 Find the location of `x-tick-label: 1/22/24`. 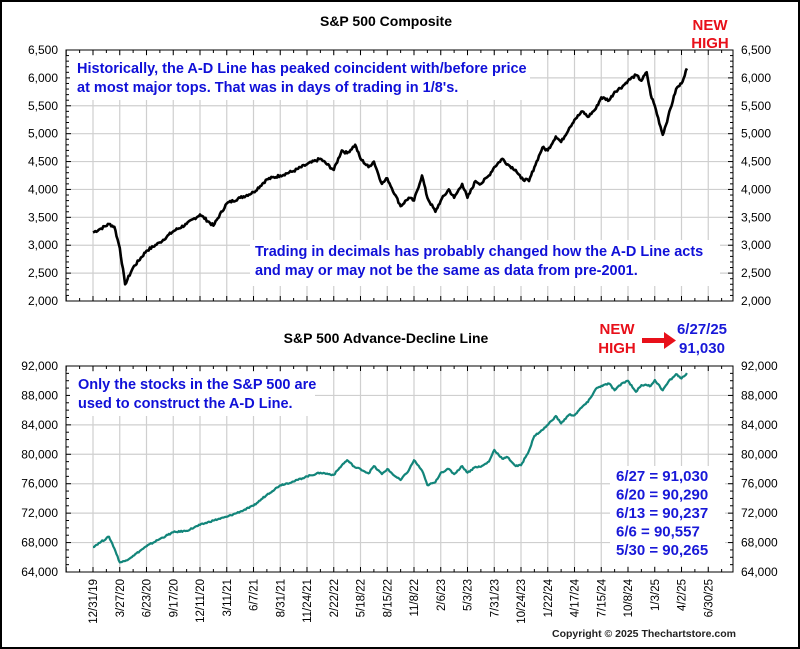

x-tick-label: 1/22/24 is located at coordinates (549, 597).